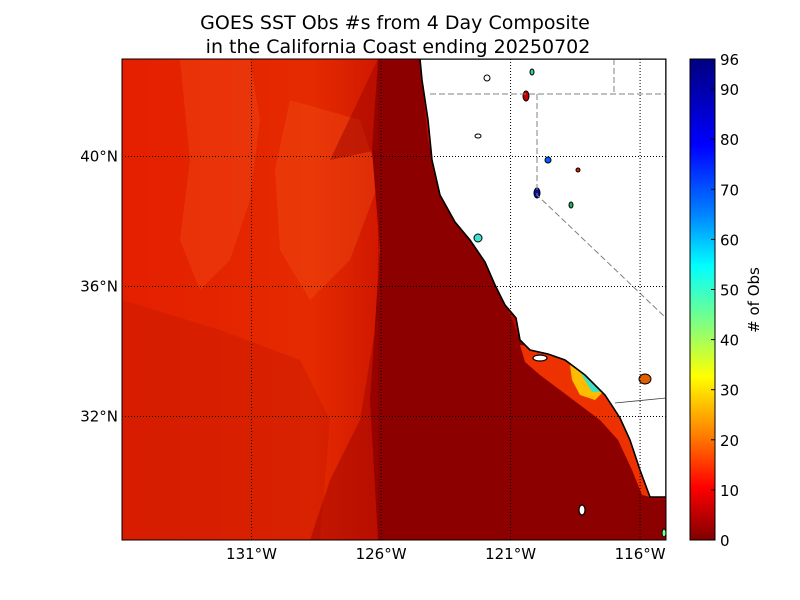  What do you see at coordinates (510, 554) in the screenshot?
I see `x-tick-label: 121°W` at bounding box center [510, 554].